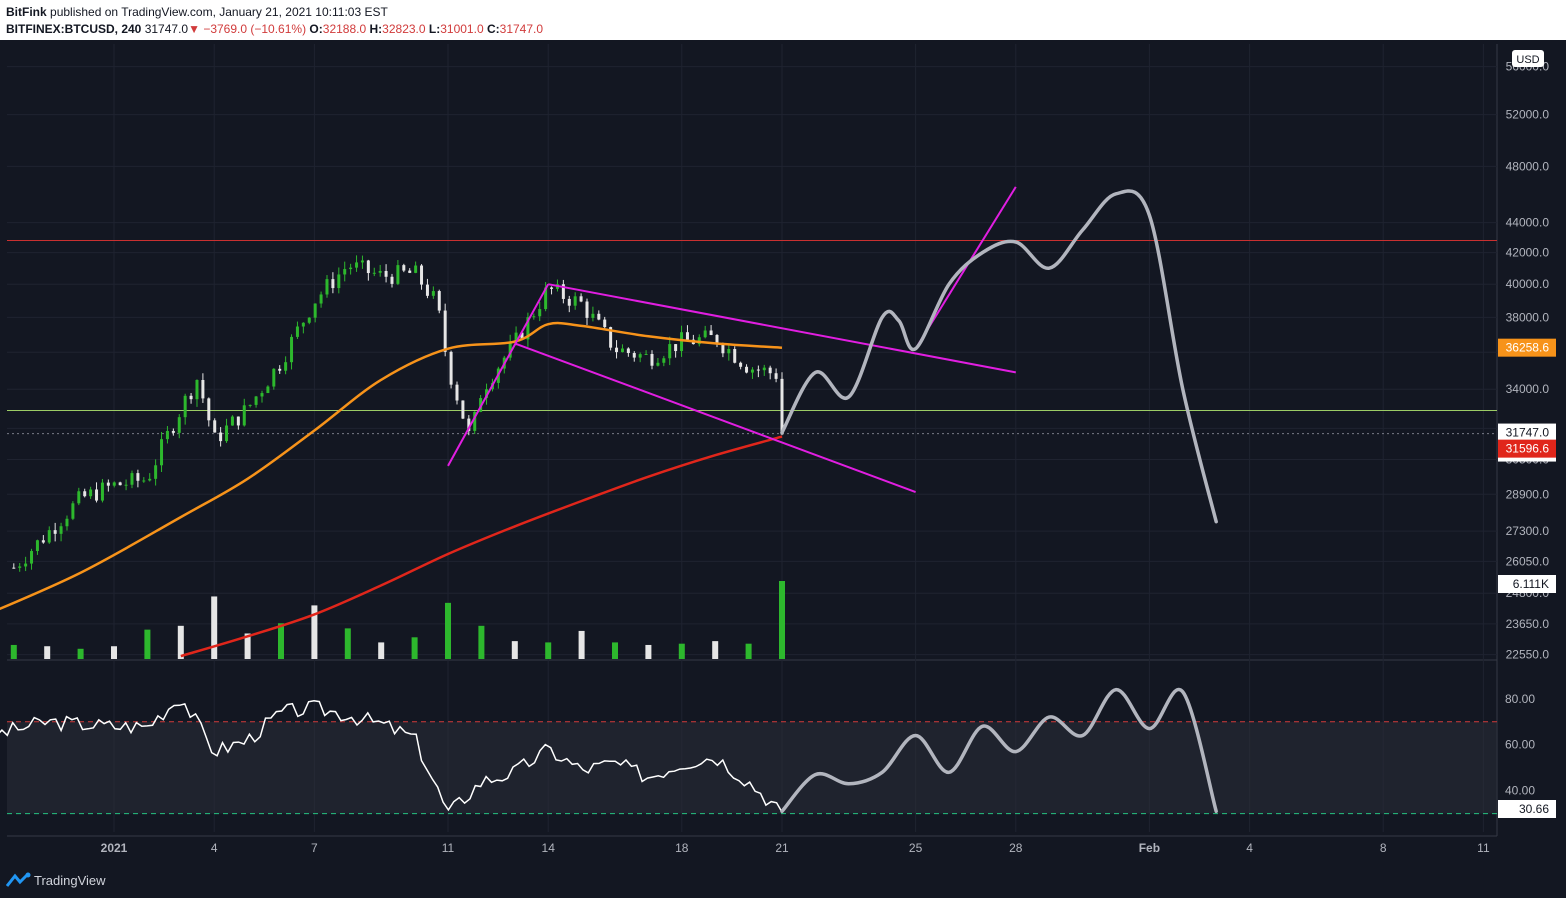 This screenshot has height=898, width=1566. What do you see at coordinates (18, 879) in the screenshot?
I see `tradingview-logo-icon` at bounding box center [18, 879].